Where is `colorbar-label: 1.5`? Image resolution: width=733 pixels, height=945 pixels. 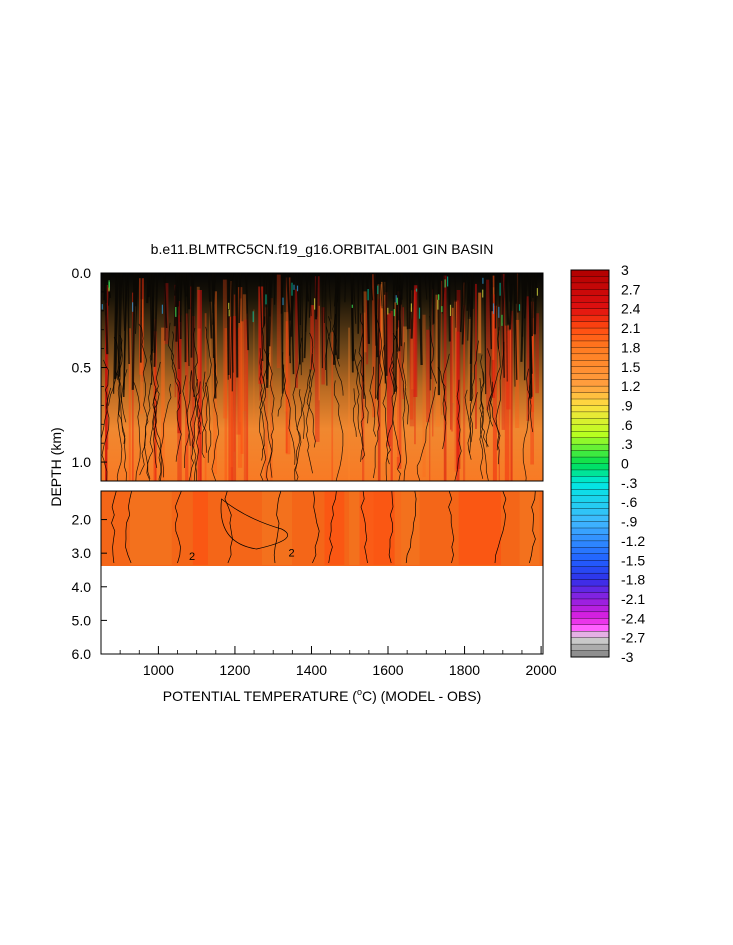
colorbar-label: 1.5 is located at coordinates (631, 367).